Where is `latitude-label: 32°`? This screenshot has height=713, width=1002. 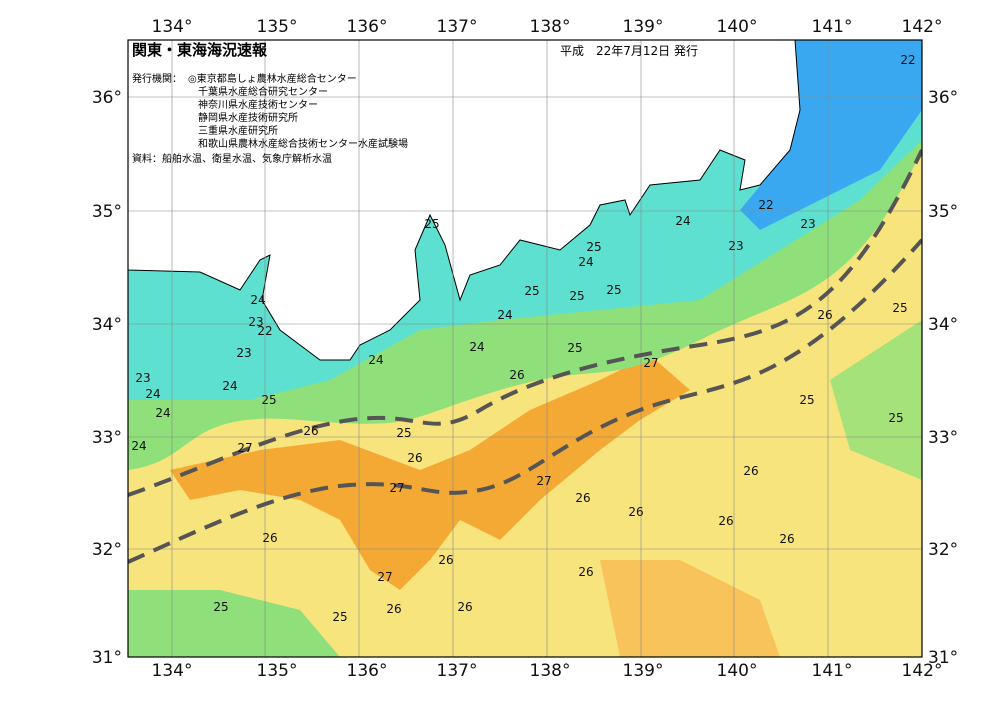
latitude-label: 32° is located at coordinates (943, 550).